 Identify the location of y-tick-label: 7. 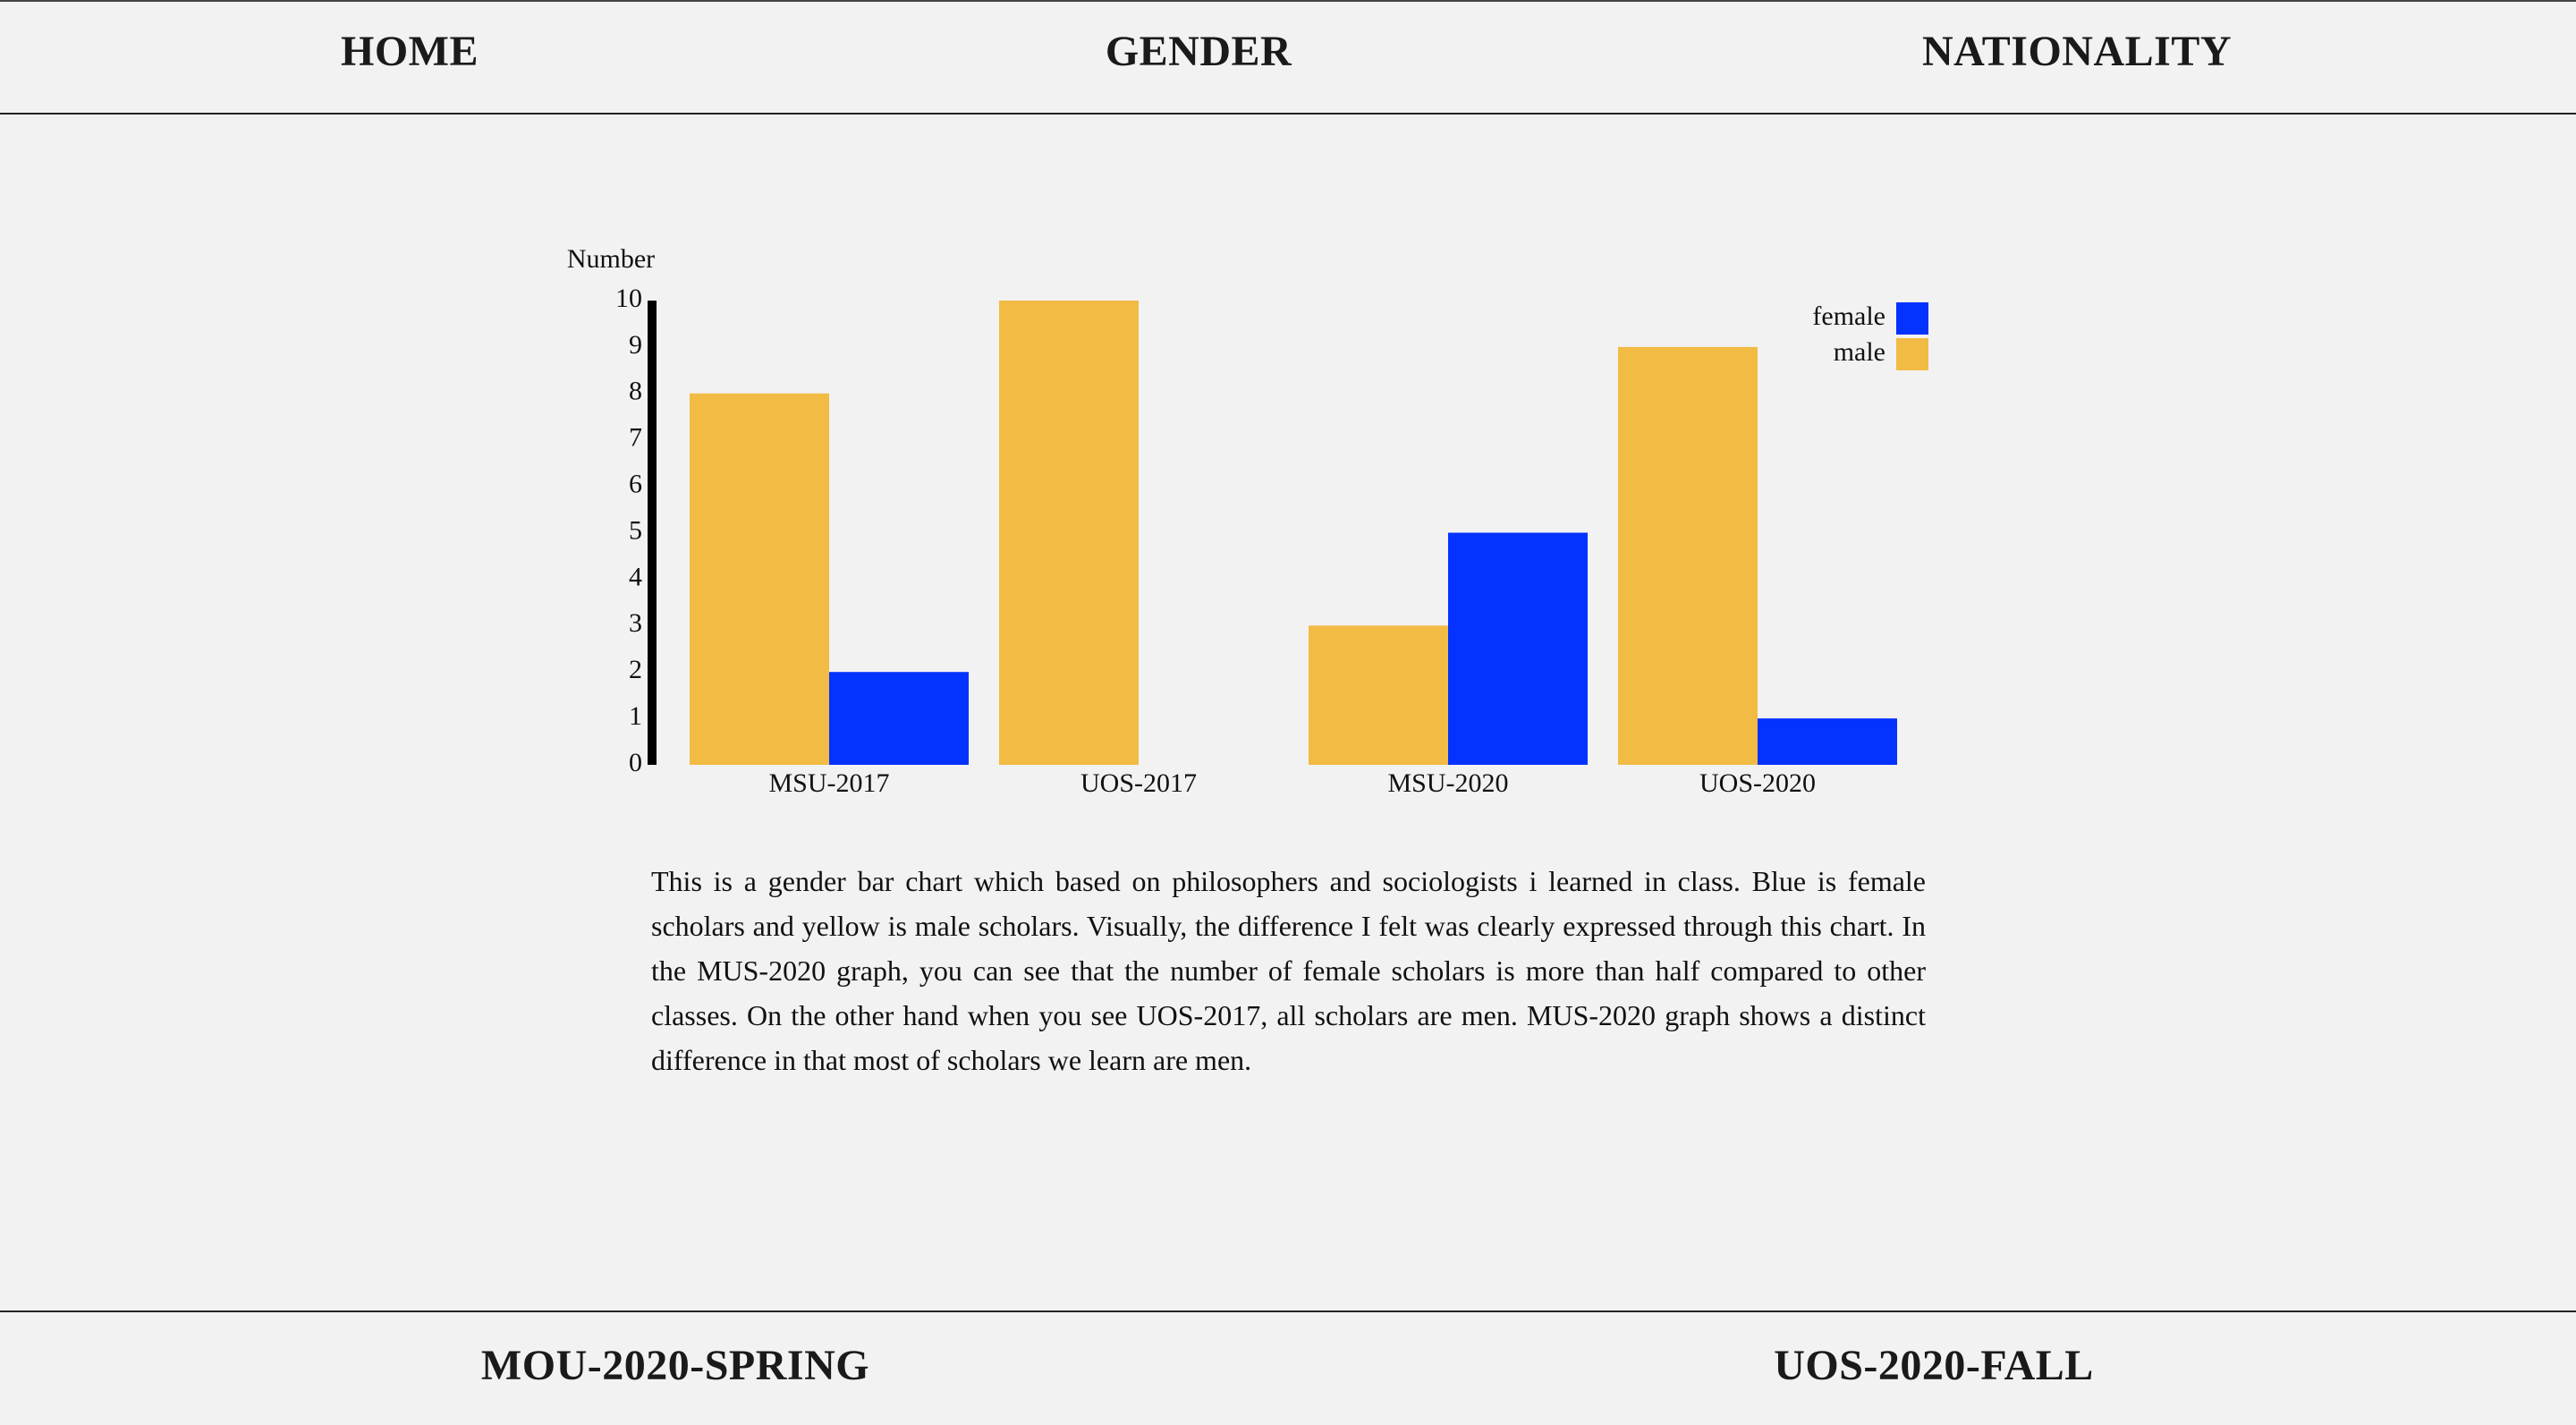
(635, 438).